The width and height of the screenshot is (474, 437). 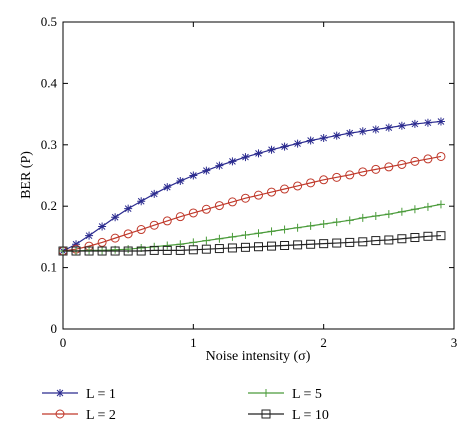 What do you see at coordinates (454, 342) in the screenshot?
I see `x-tick-label: 3` at bounding box center [454, 342].